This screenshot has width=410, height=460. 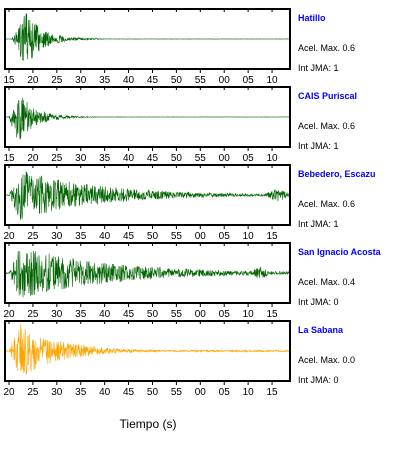 What do you see at coordinates (326, 282) in the screenshot?
I see `max-acceleration-label: Acel. Max. 0.4` at bounding box center [326, 282].